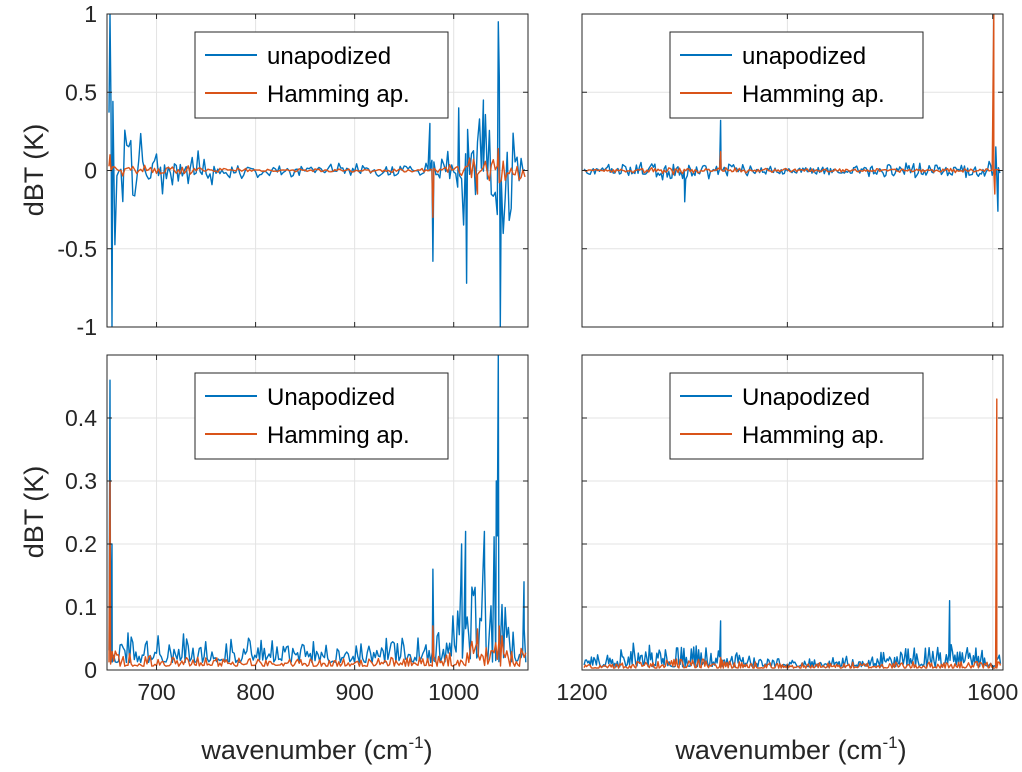 Image resolution: width=1022 pixels, height=772 pixels. I want to click on bottom-left-legend-box, so click(321, 416).